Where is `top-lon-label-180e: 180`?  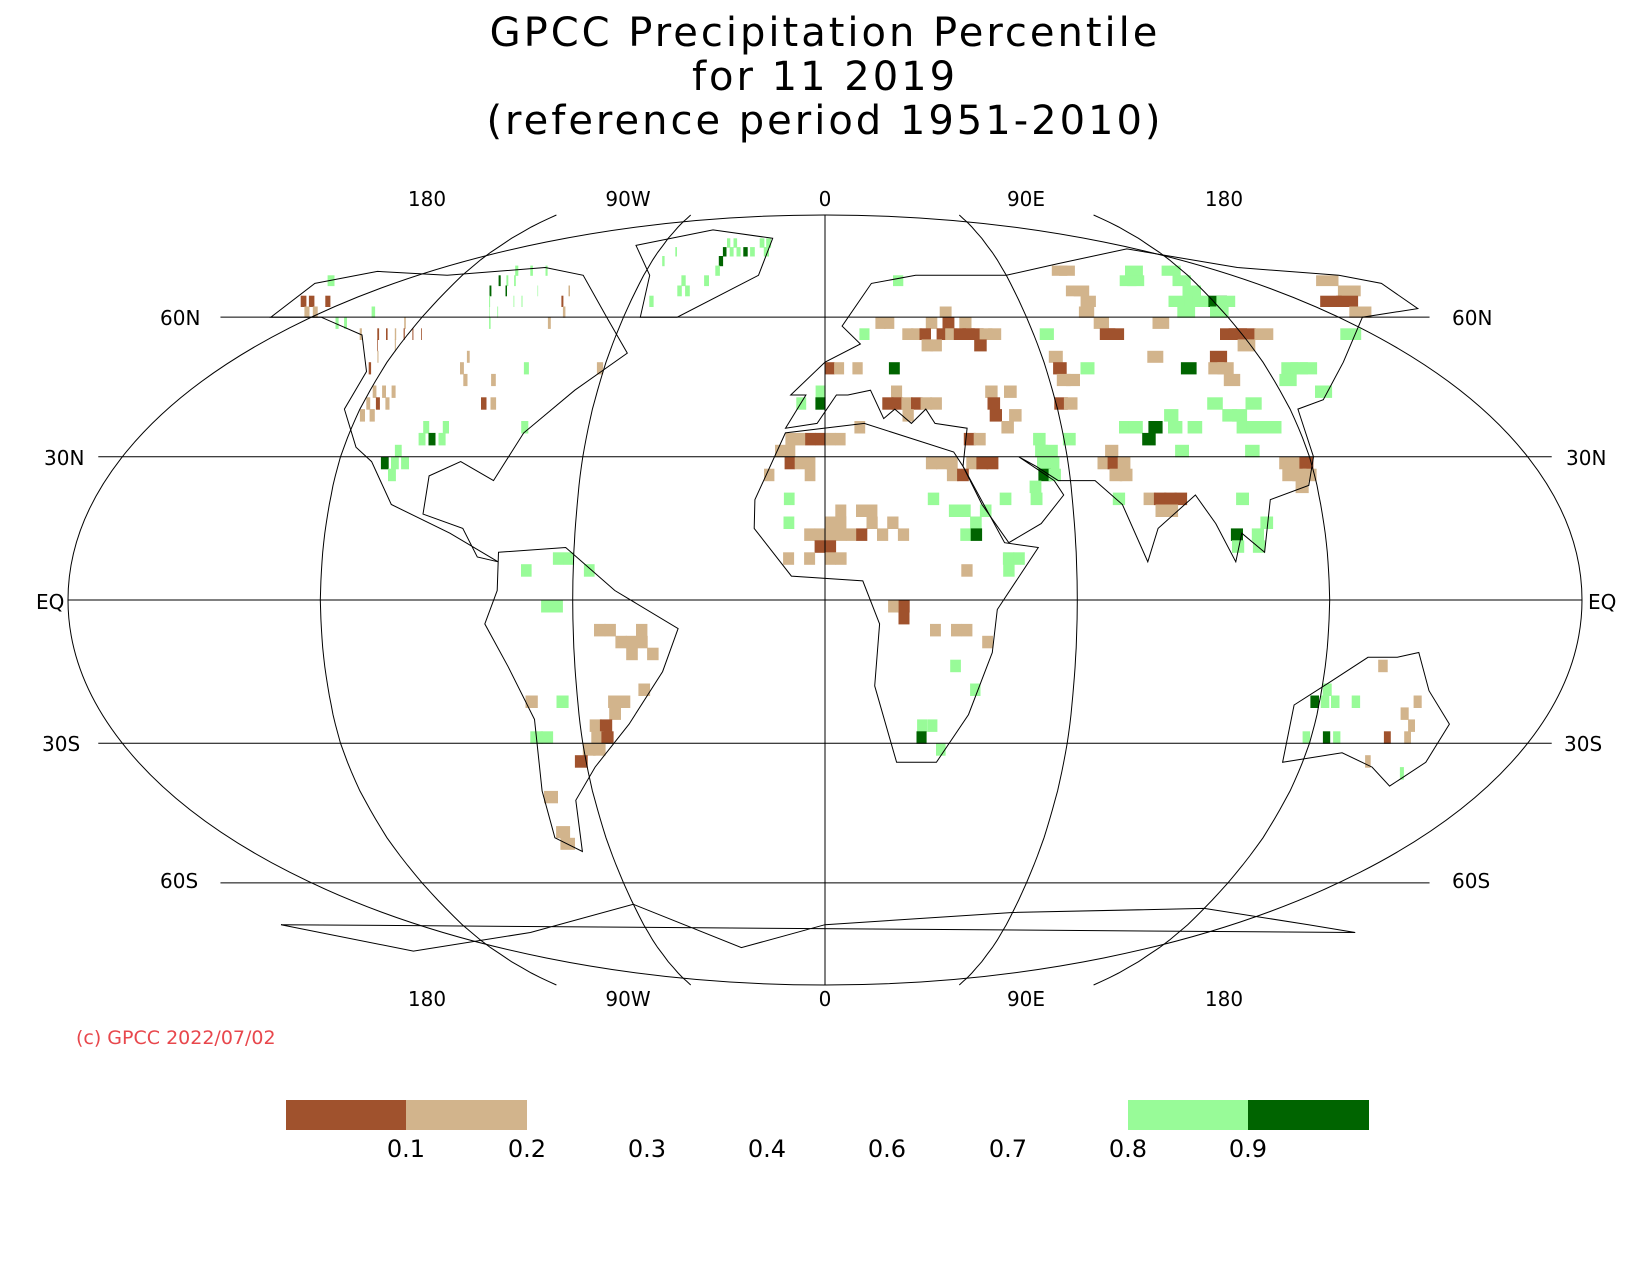 top-lon-label-180e: 180 is located at coordinates (1224, 199).